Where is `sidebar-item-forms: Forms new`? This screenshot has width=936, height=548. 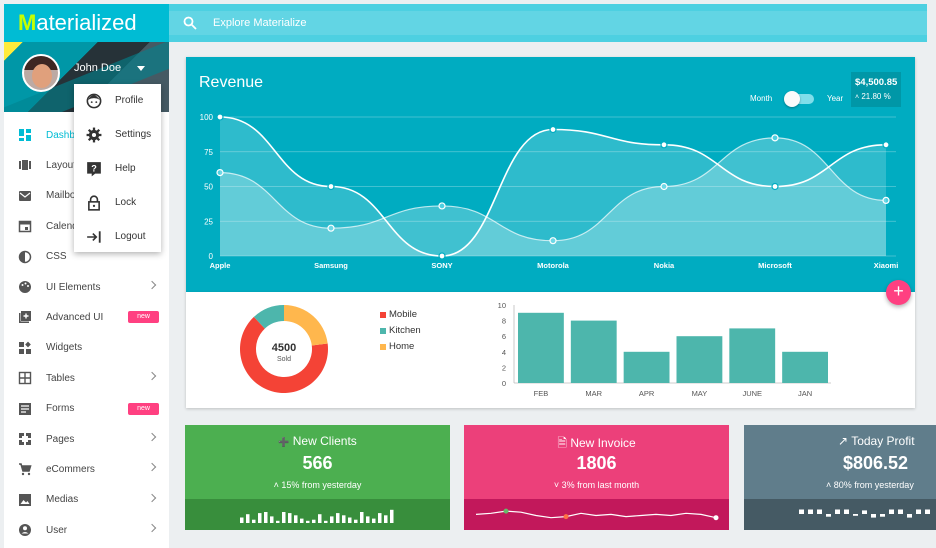
sidebar-item-forms: Forms new is located at coordinates (86, 409).